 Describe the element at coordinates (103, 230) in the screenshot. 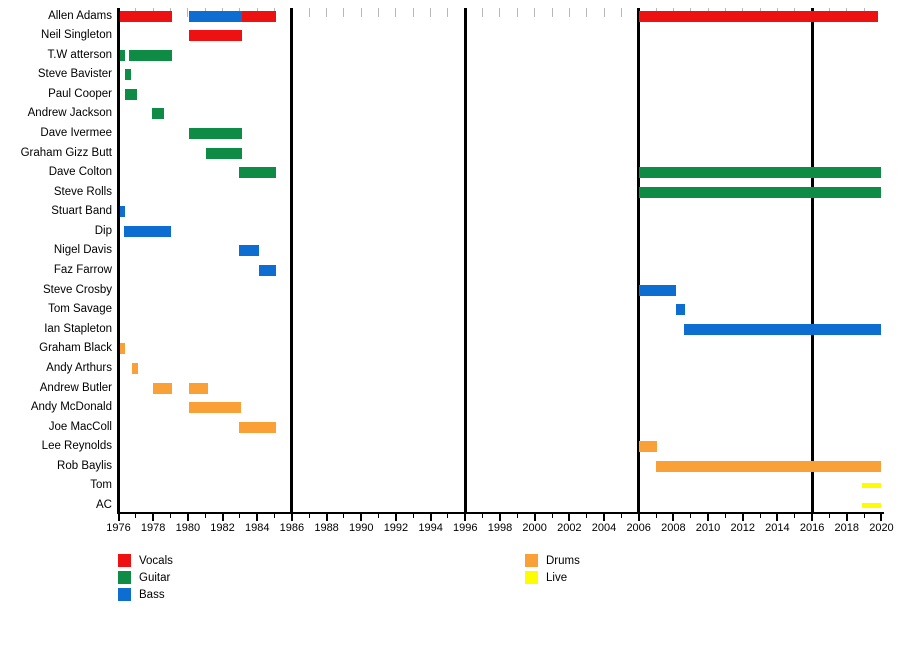

I see `member-row-label: Dip` at that location.